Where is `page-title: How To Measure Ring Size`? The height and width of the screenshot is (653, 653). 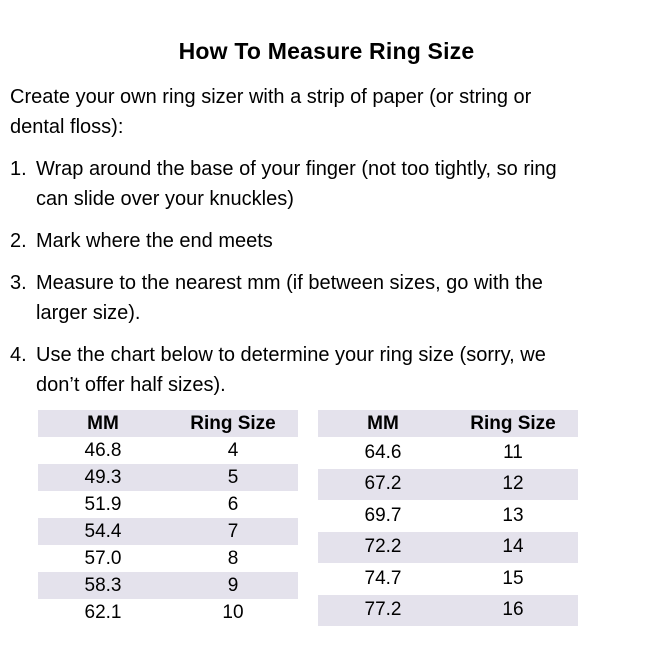
page-title: How To Measure Ring Size is located at coordinates (326, 51).